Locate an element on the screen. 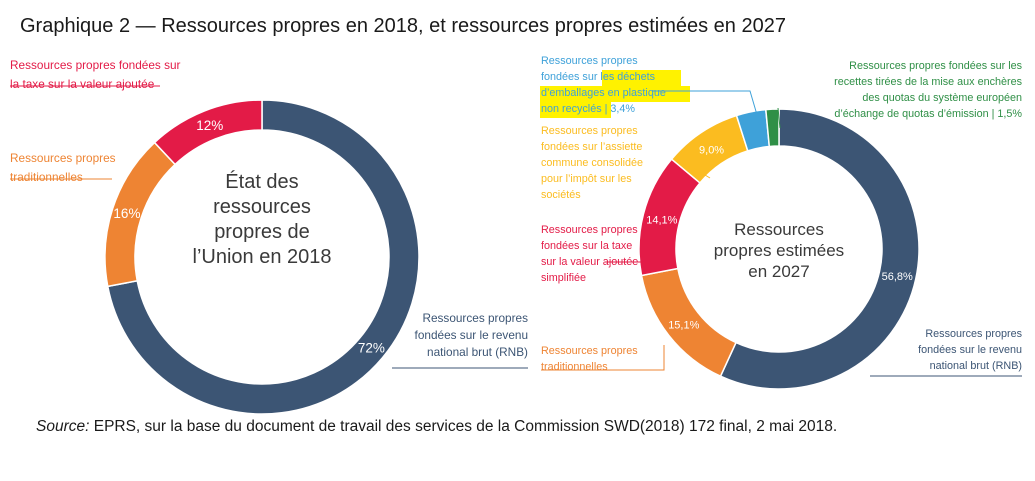 The height and width of the screenshot is (481, 1035). slice-rnb is located at coordinates (819, 249).